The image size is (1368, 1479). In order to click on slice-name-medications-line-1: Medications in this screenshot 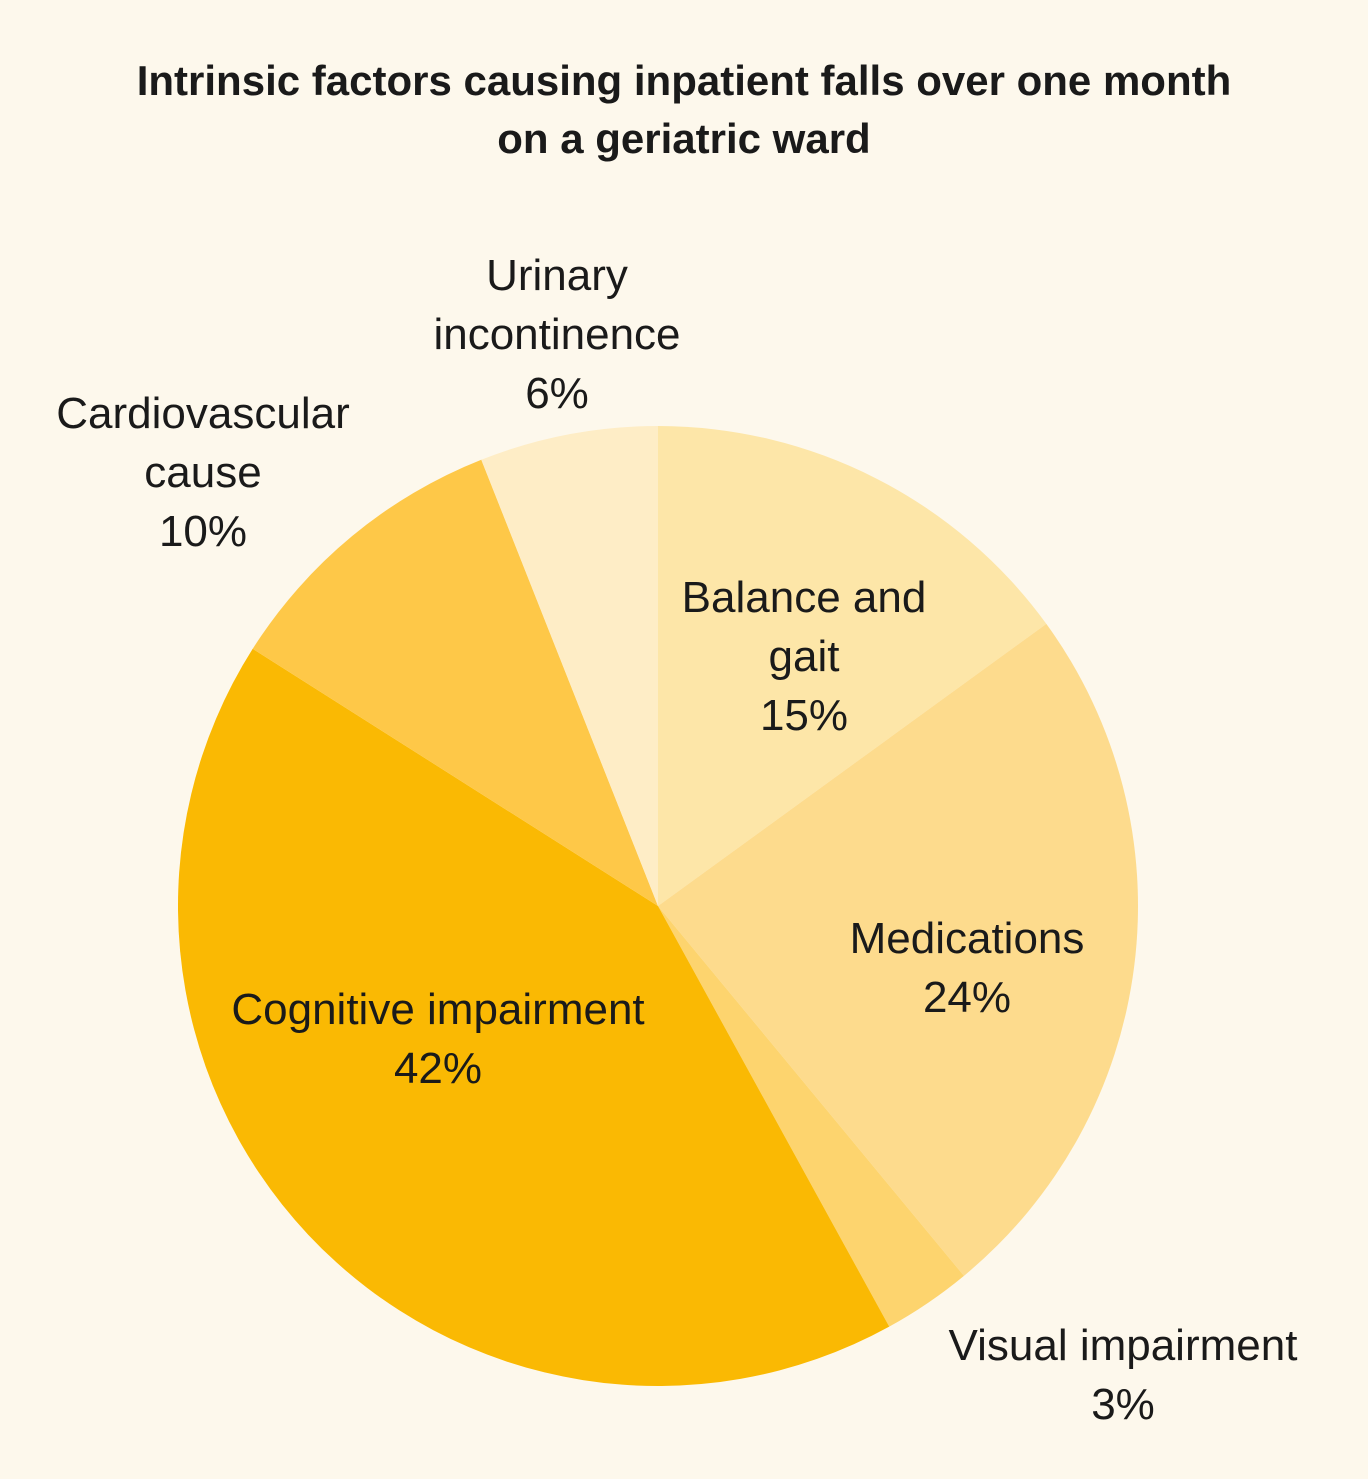, I will do `click(967, 938)`.